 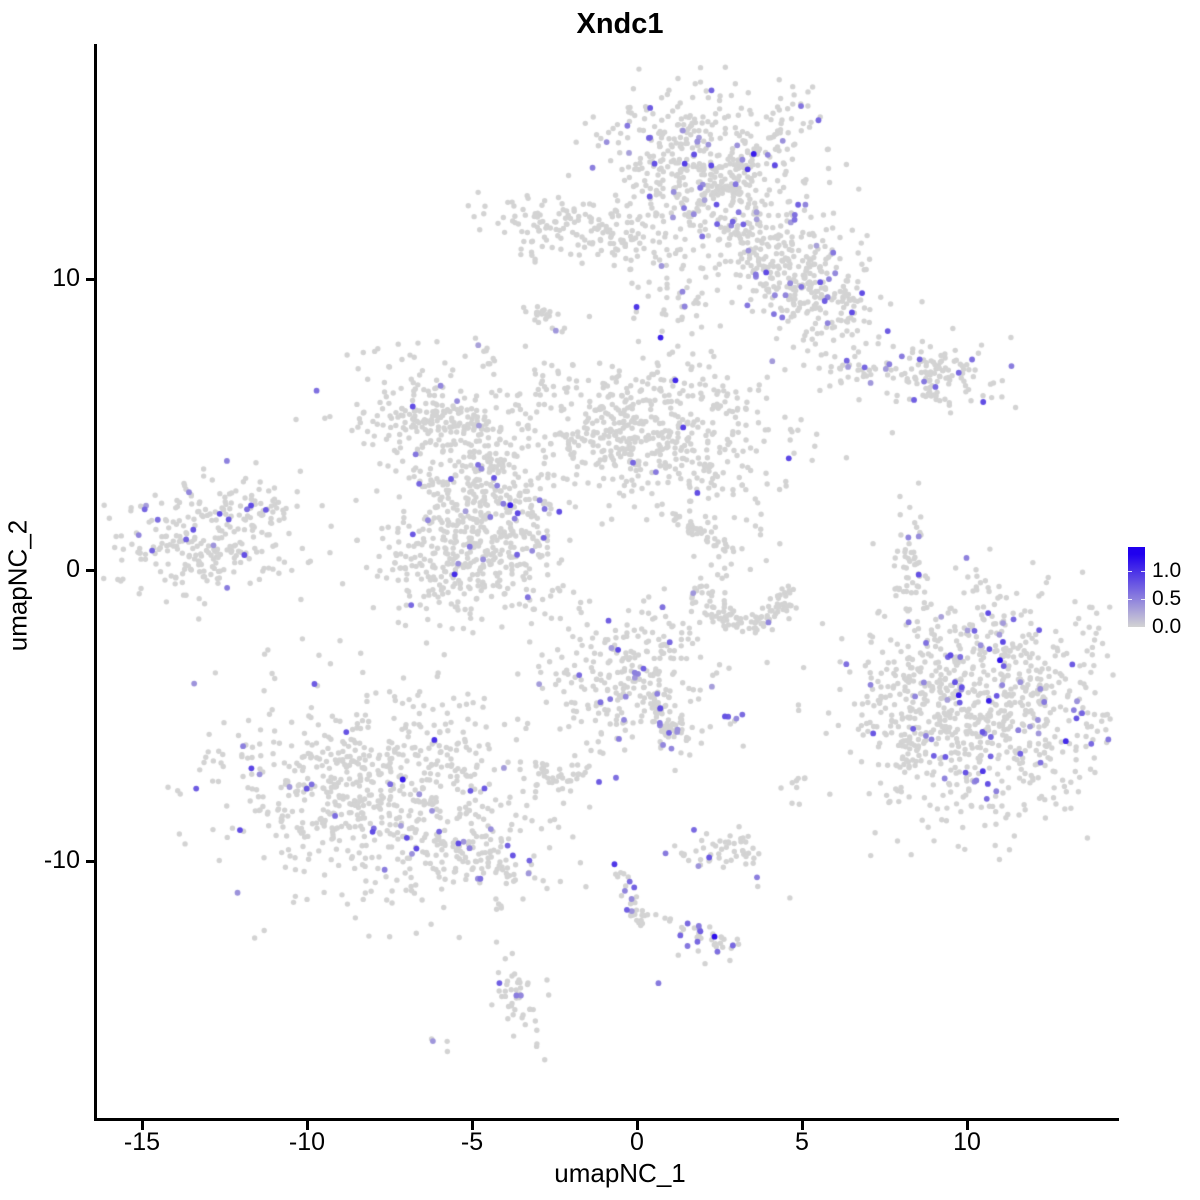 What do you see at coordinates (967, 1142) in the screenshot?
I see `x-tick-label: 10` at bounding box center [967, 1142].